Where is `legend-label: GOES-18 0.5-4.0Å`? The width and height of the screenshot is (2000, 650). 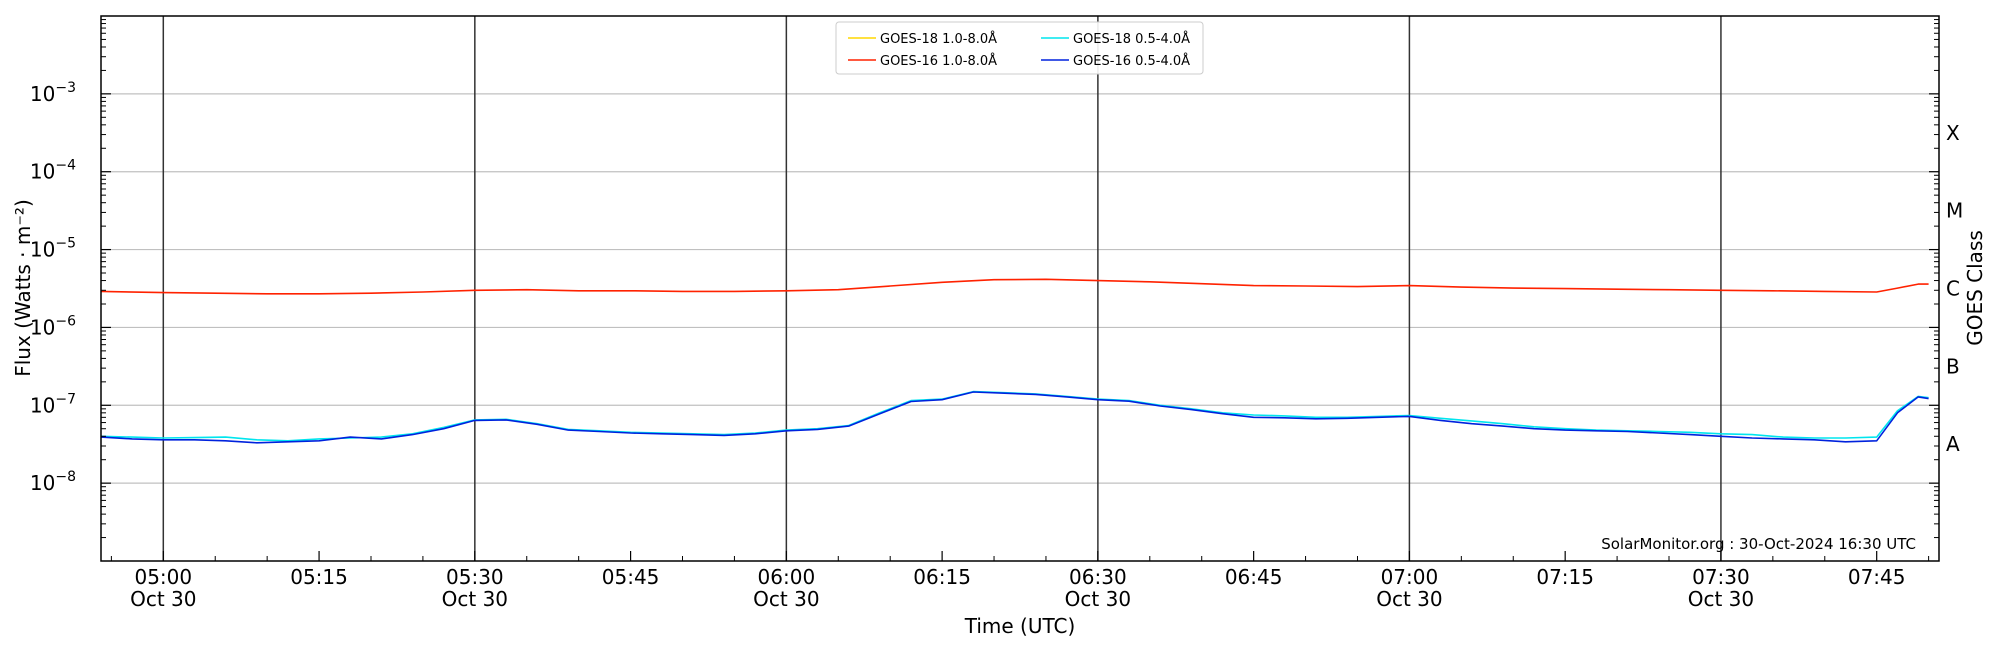
legend-label: GOES-18 0.5-4.0Å is located at coordinates (1131, 39).